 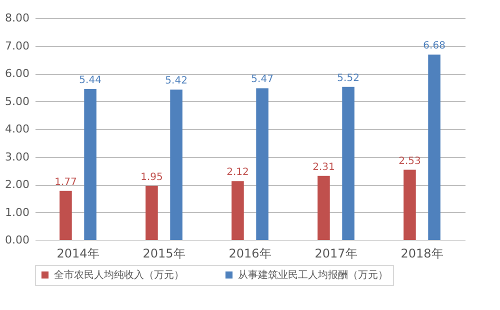 What do you see at coordinates (17, 212) in the screenshot?
I see `y-tick-label: 1.00` at bounding box center [17, 212].